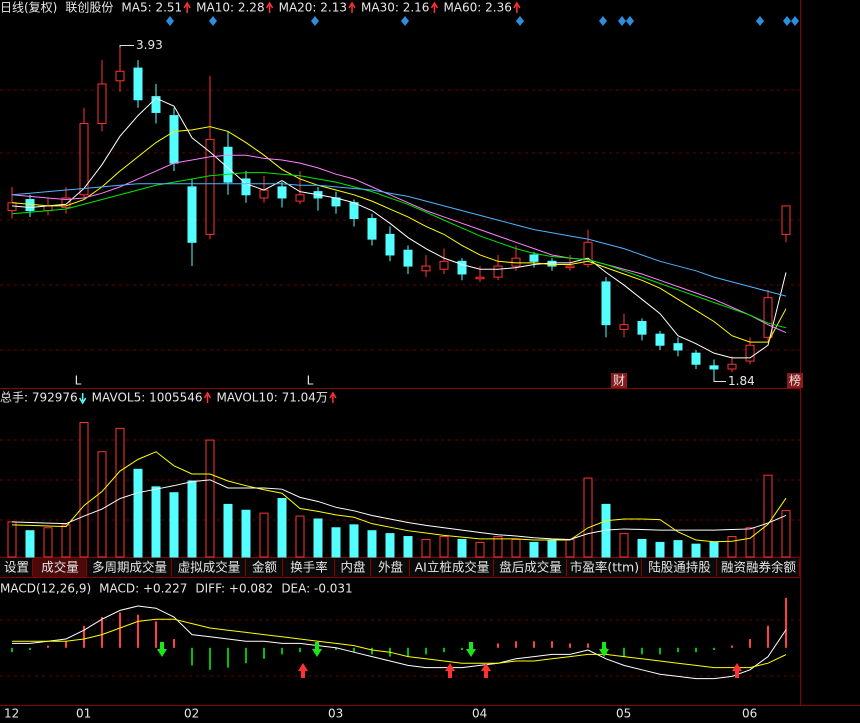 This screenshot has height=723, width=860. Describe the element at coordinates (390, 567) in the screenshot. I see `tab: 外盘` at that location.